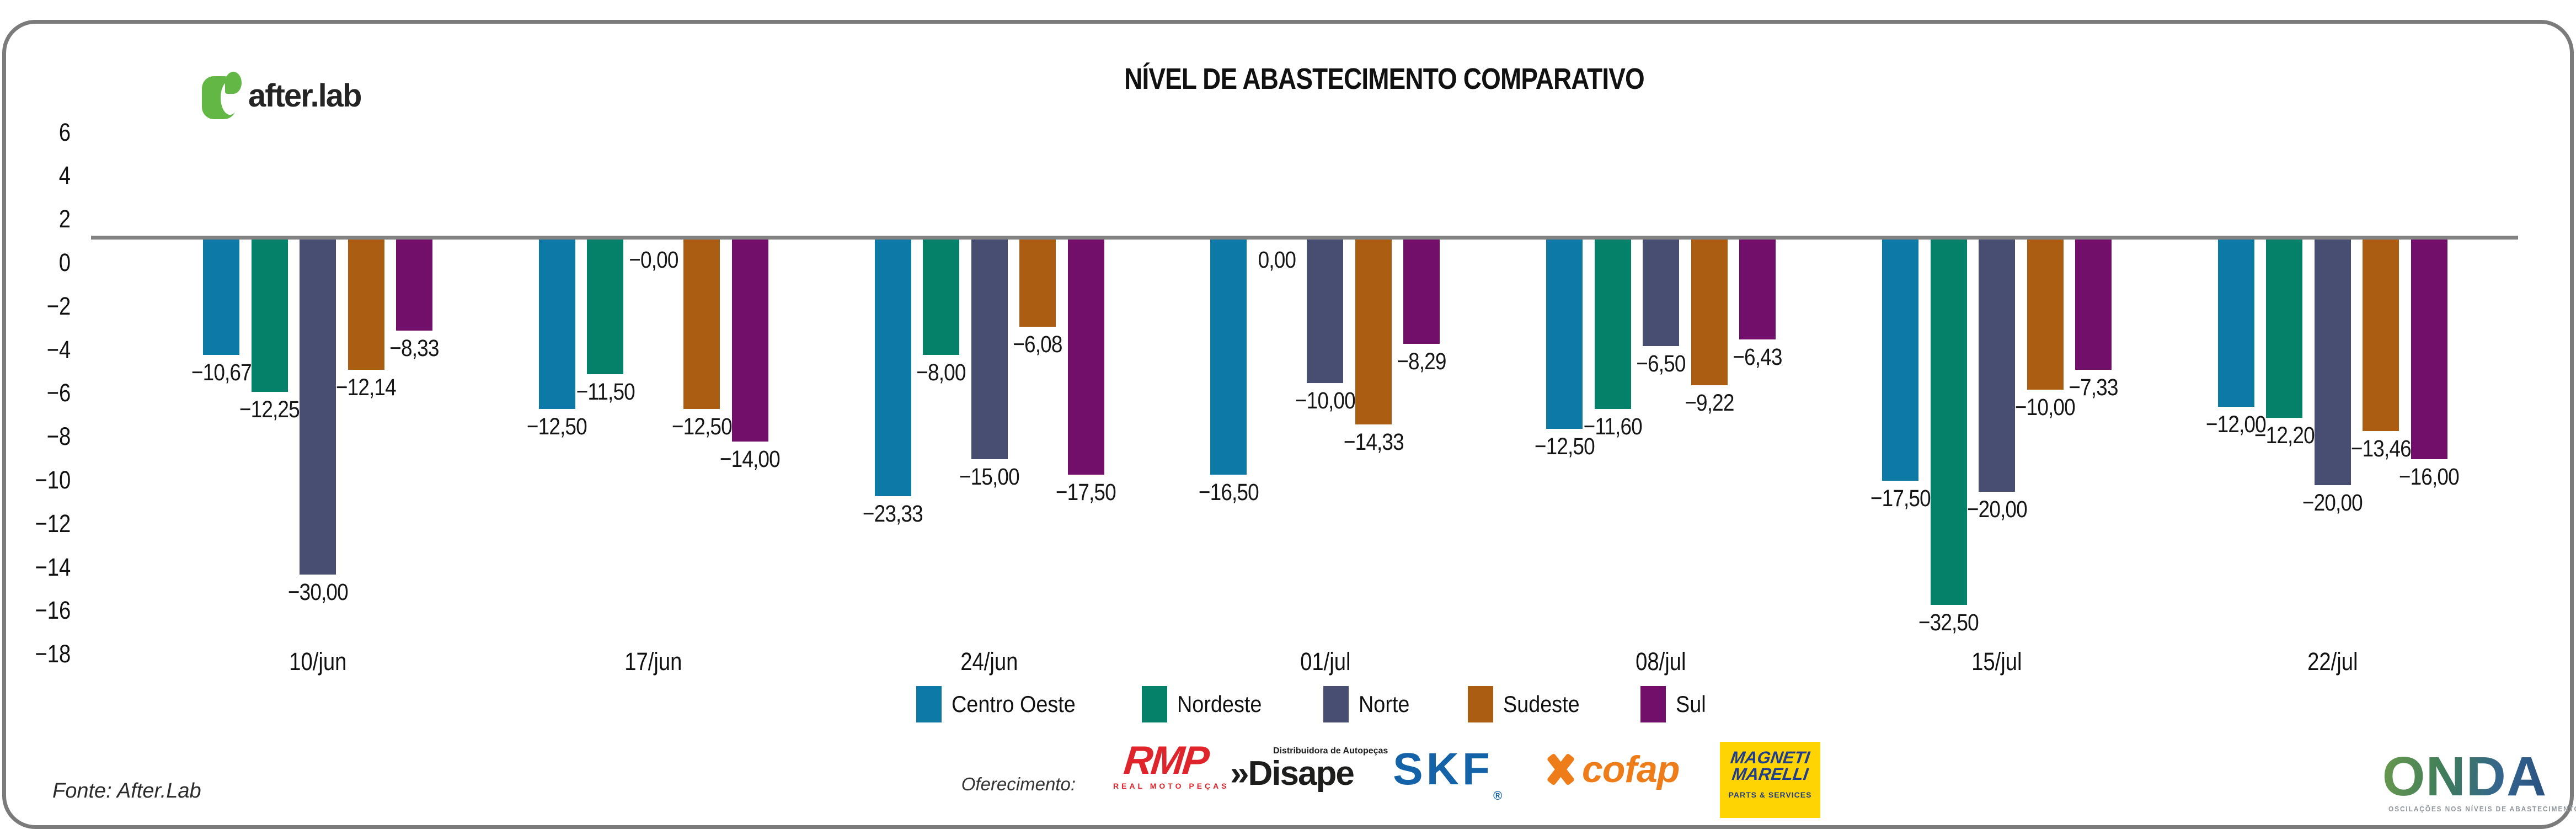 Image resolution: width=2576 pixels, height=829 pixels. What do you see at coordinates (58, 350) in the screenshot?
I see `y-tick-label: −4` at bounding box center [58, 350].